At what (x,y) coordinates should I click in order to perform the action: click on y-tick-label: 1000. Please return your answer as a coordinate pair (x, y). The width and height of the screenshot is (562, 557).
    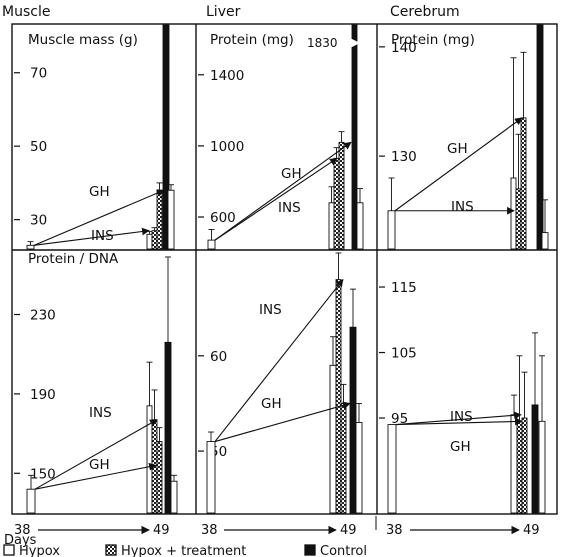
    Looking at the image, I should click on (227, 147).